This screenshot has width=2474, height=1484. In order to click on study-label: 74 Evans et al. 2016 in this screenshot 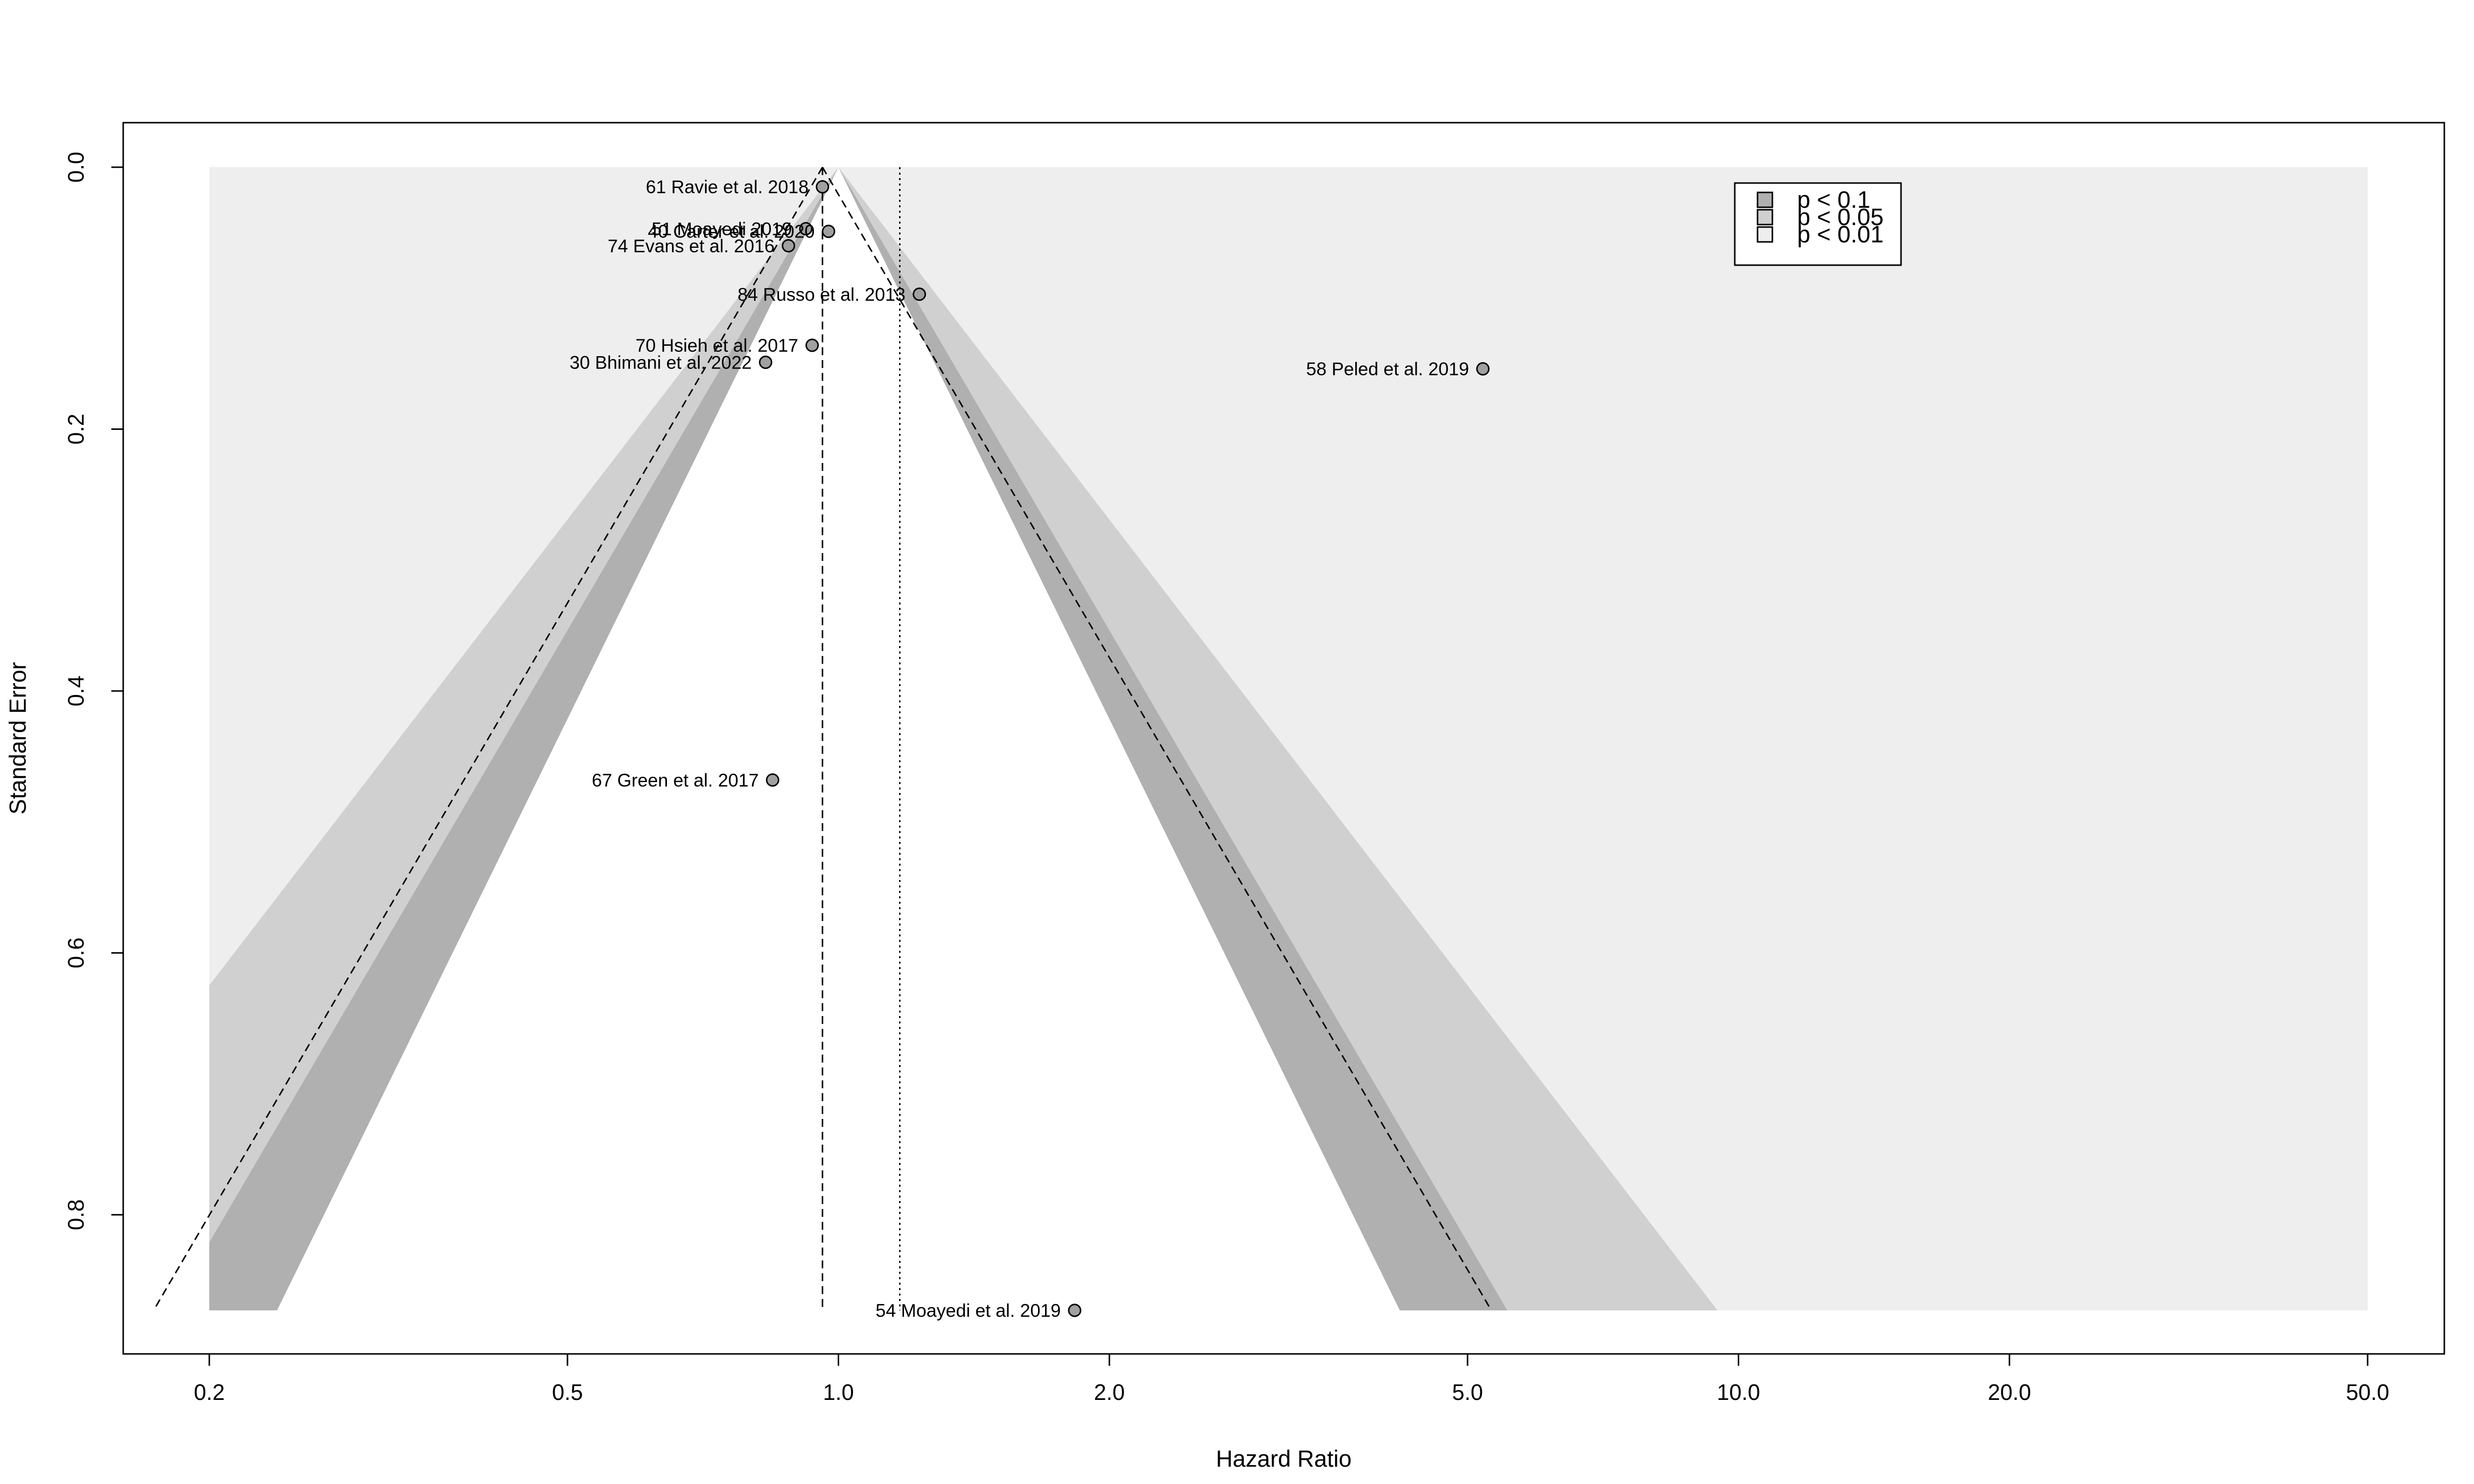, I will do `click(691, 246)`.